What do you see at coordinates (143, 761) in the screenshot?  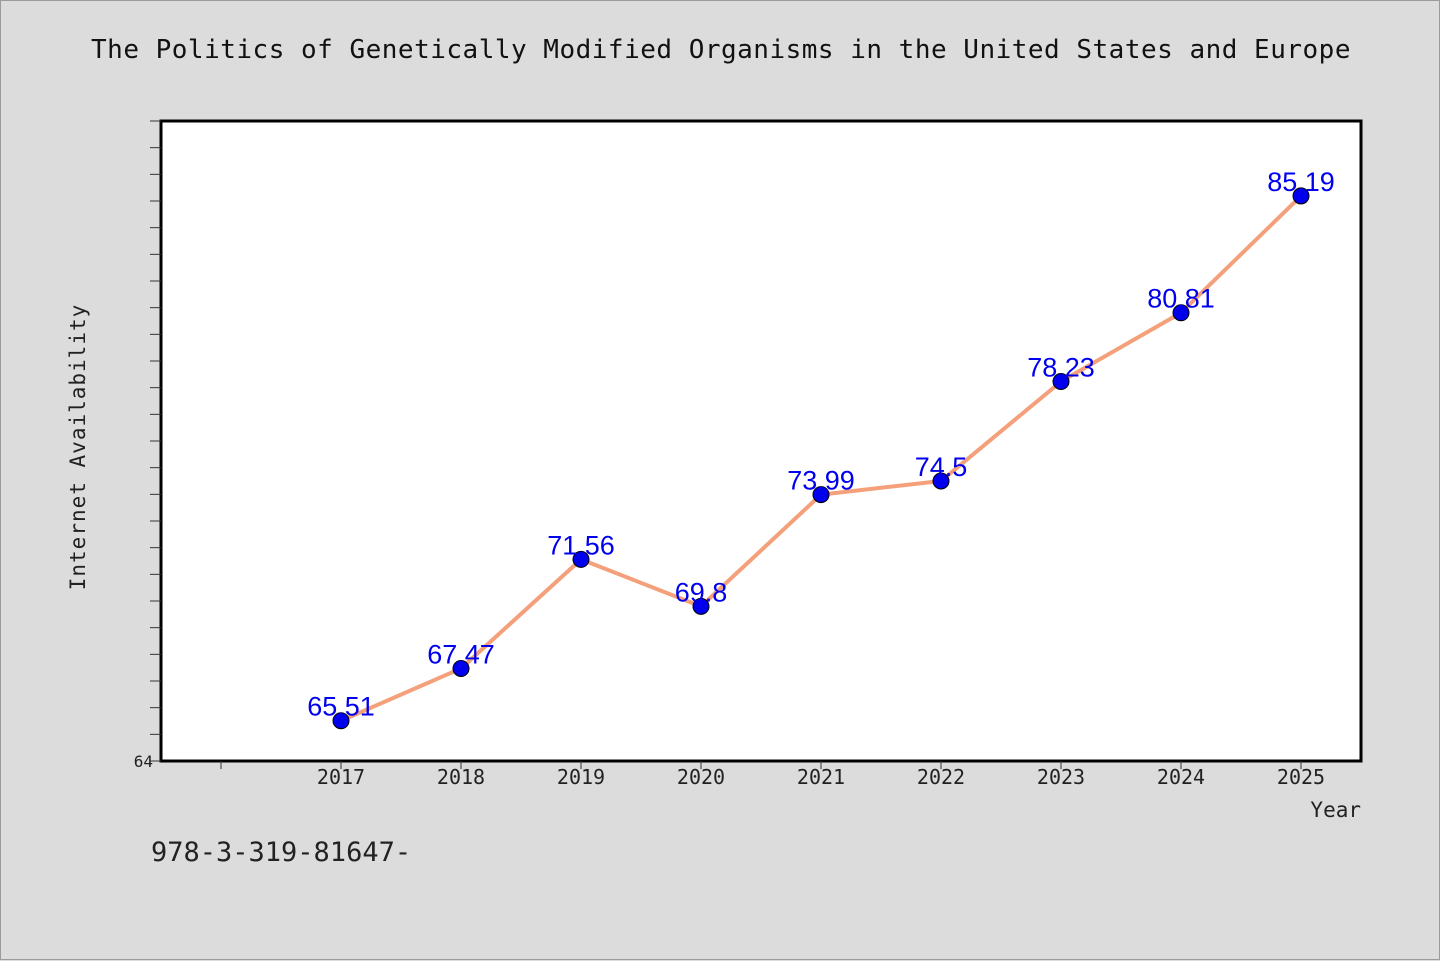 I see `y-tick-label: 64` at bounding box center [143, 761].